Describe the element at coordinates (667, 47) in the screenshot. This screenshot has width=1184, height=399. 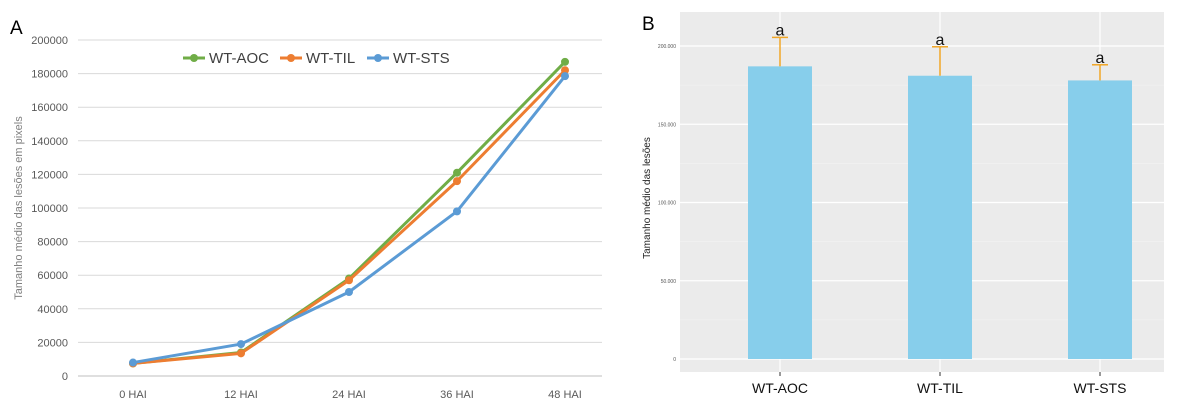
I see `y-tick-label: 200.000` at that location.